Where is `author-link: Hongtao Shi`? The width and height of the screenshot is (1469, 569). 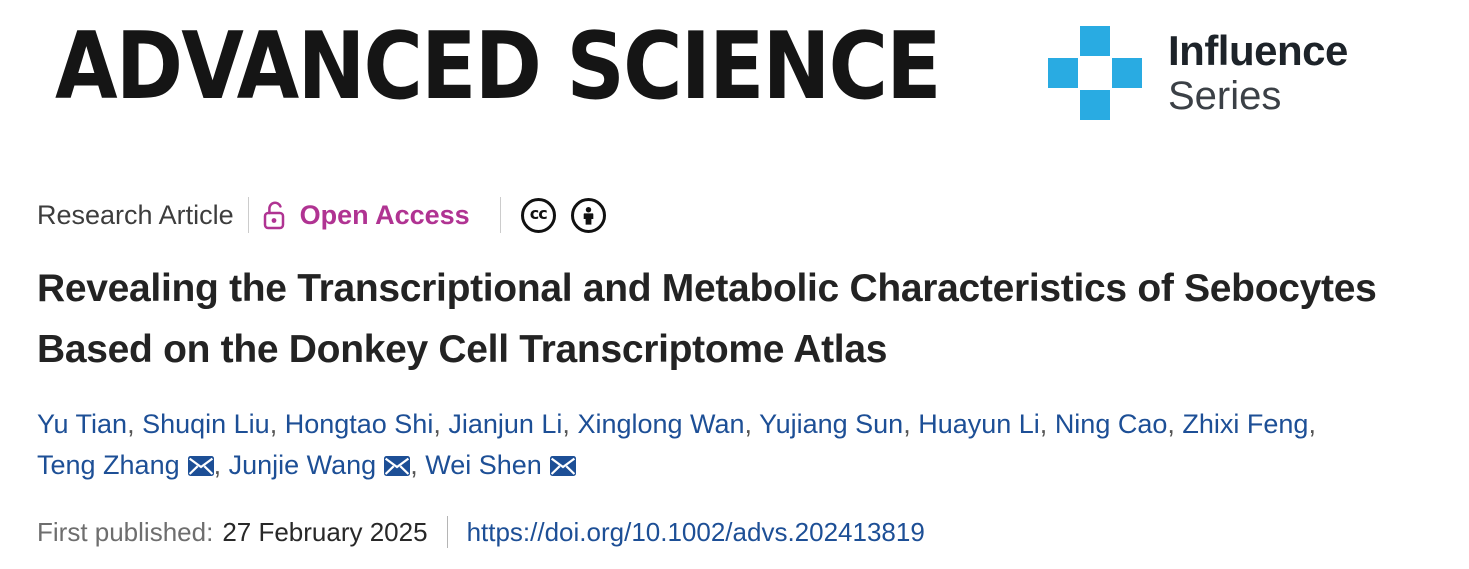 author-link: Hongtao Shi is located at coordinates (359, 424).